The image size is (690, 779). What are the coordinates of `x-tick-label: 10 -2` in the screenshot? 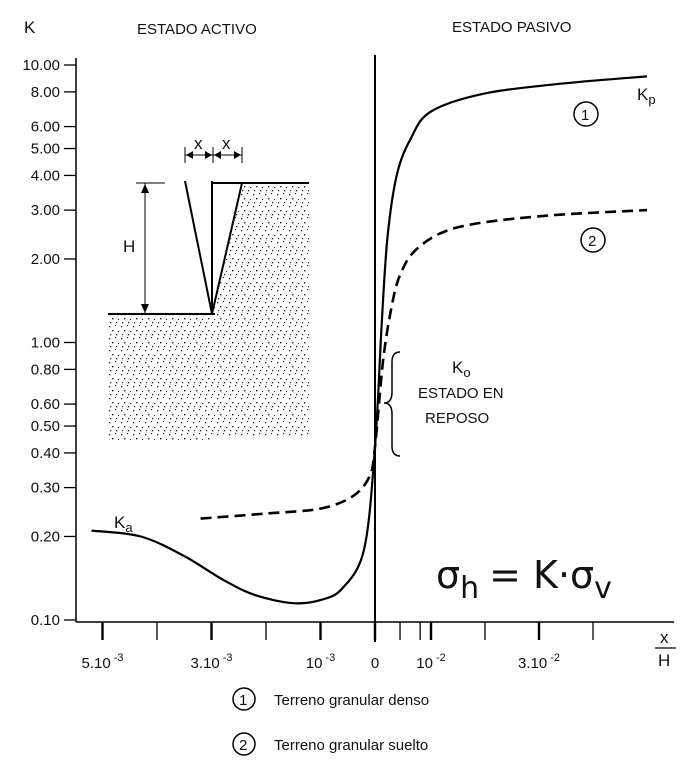 It's located at (430, 662).